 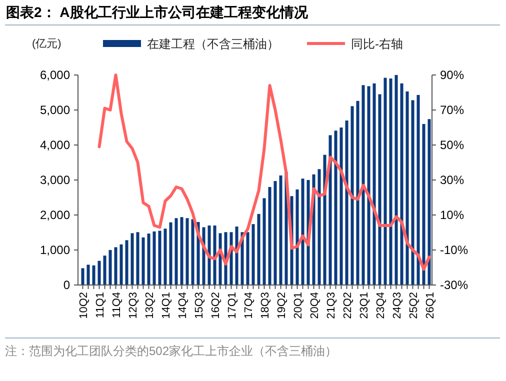 I want to click on y-axis-title: (亿元), so click(x=47, y=44).